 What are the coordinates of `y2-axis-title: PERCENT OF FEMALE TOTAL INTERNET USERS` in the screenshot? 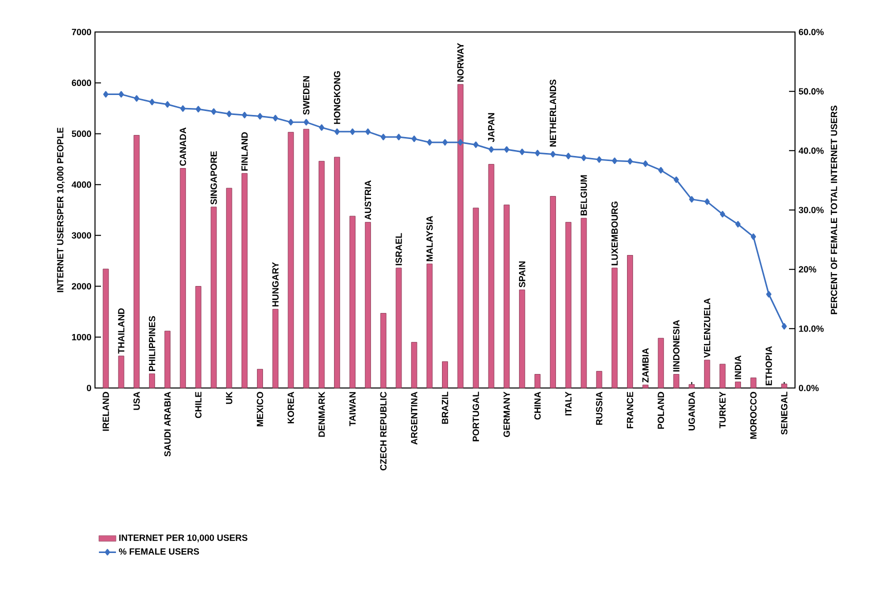 It's located at (834, 210).